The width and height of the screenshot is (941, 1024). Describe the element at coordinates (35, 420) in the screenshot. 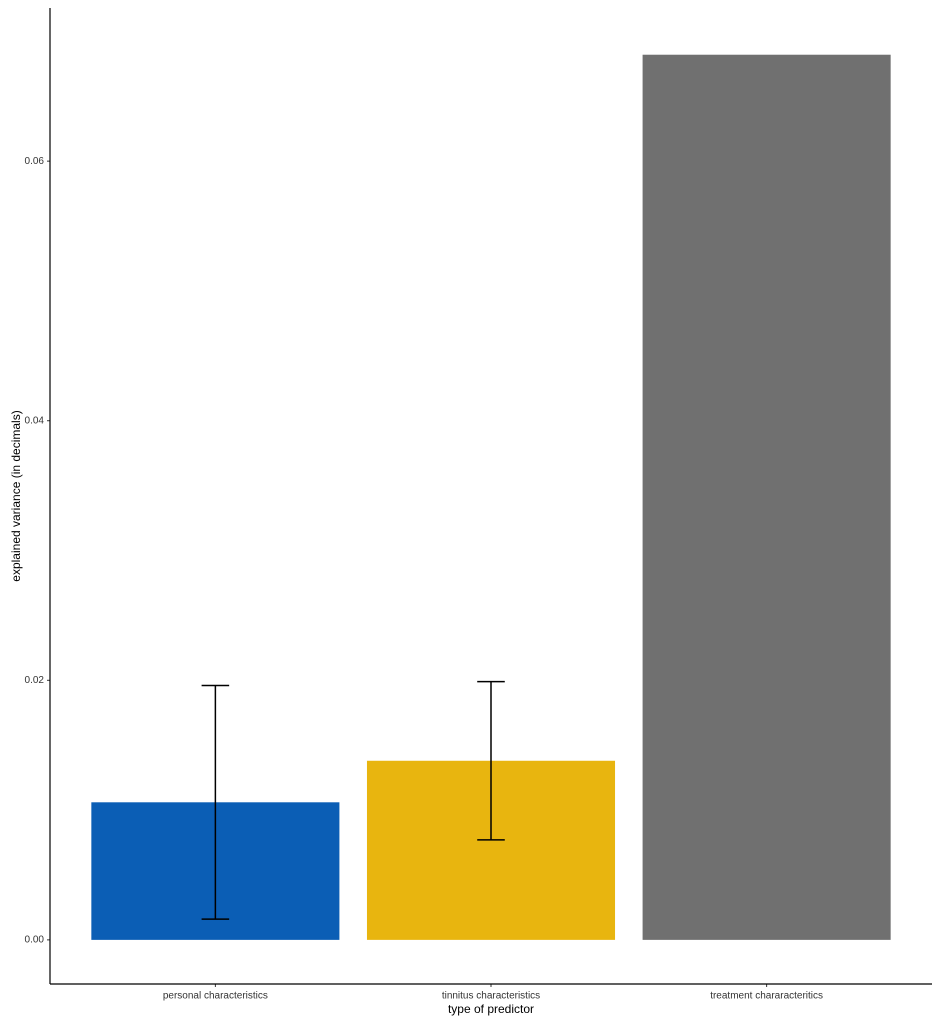

I see `y-tick-label: 0.04` at that location.